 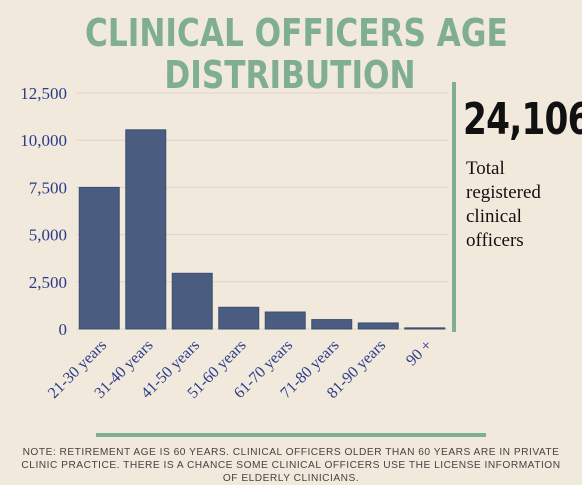 What do you see at coordinates (48, 187) in the screenshot?
I see `y-tick-label: 7,500` at bounding box center [48, 187].